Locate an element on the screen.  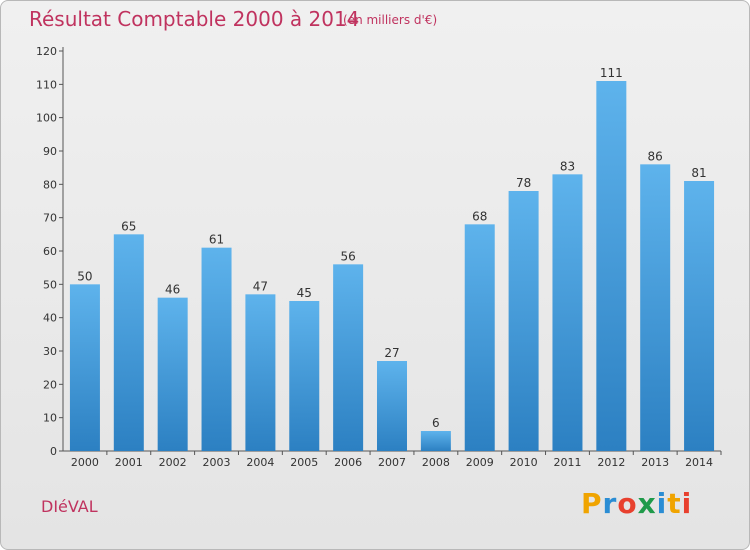
y-tick-label: 50 is located at coordinates (50, 284).